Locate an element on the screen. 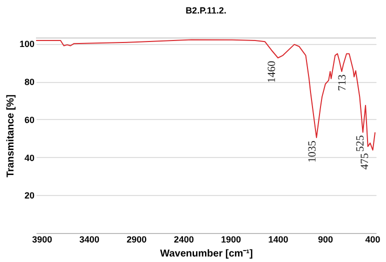 The height and width of the screenshot is (262, 386). y-axis-title: Transmitance [%] is located at coordinates (10, 136).